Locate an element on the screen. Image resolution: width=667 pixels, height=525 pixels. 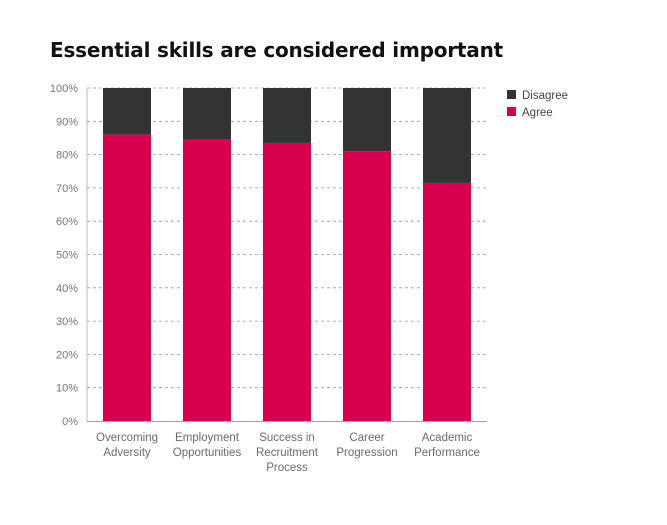
y-tick-label: 20% is located at coordinates (67, 355).